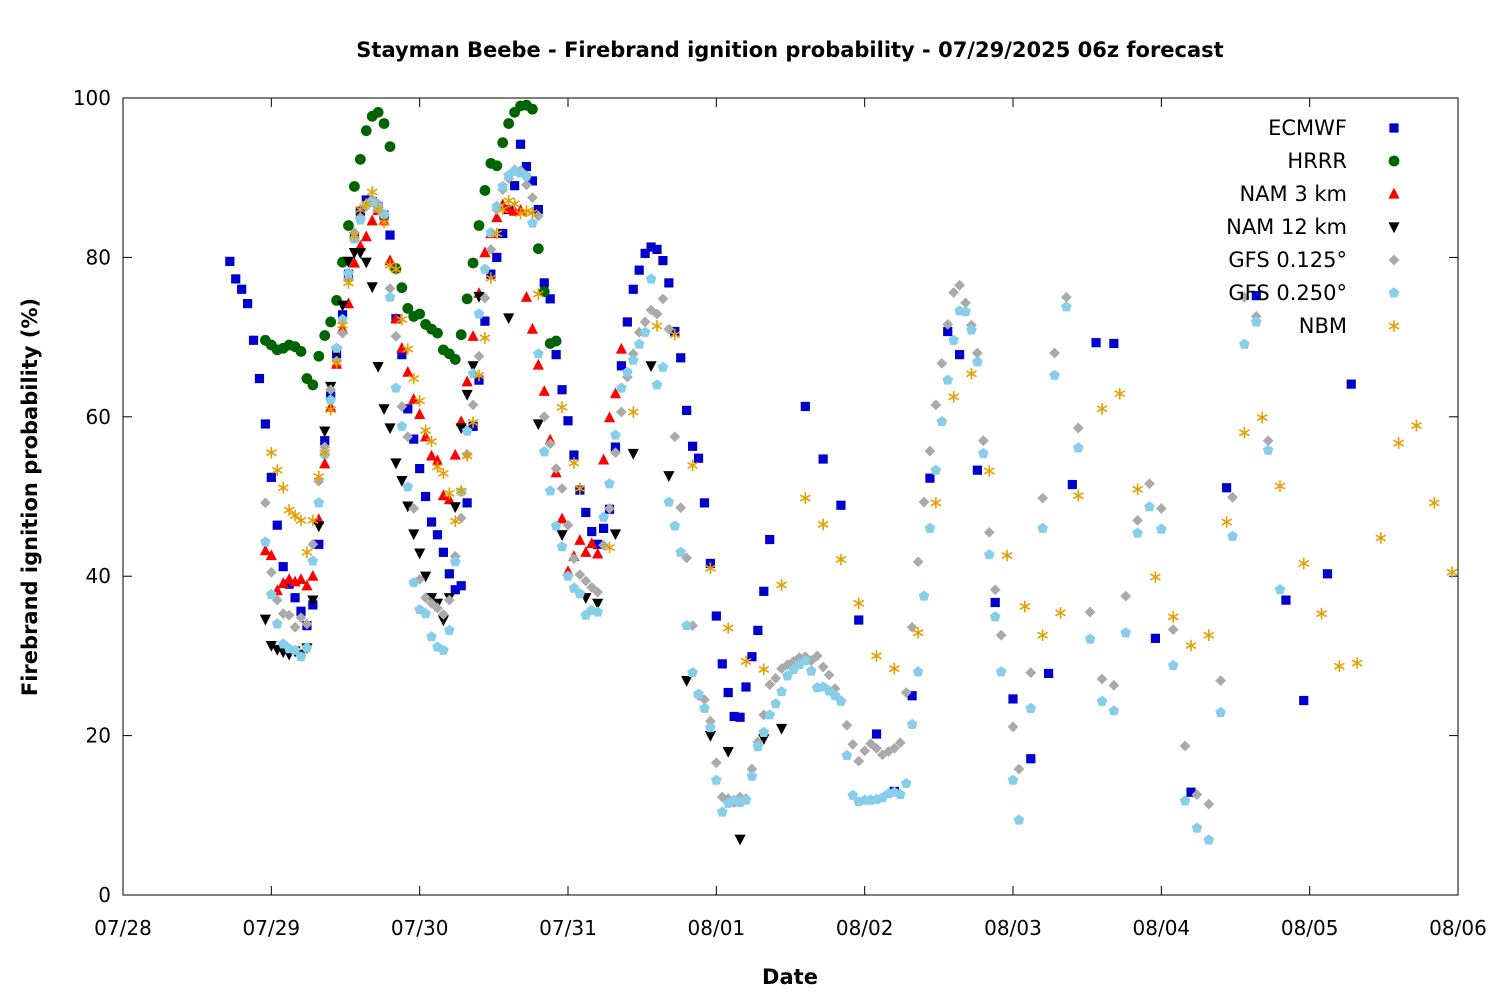 This screenshot has width=1500, height=1000. What do you see at coordinates (1013, 928) in the screenshot?
I see `x-tick-label: 08/03` at bounding box center [1013, 928].